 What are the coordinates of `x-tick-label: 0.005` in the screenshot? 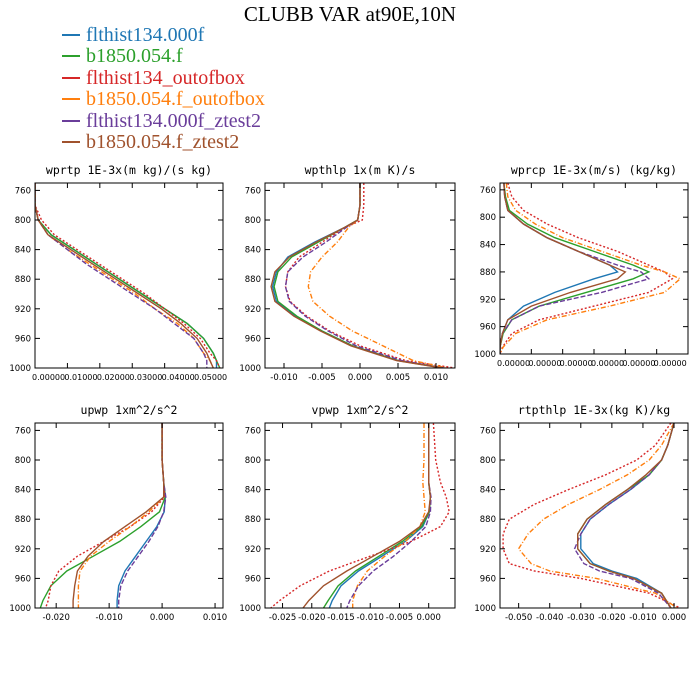 It's located at (398, 378).